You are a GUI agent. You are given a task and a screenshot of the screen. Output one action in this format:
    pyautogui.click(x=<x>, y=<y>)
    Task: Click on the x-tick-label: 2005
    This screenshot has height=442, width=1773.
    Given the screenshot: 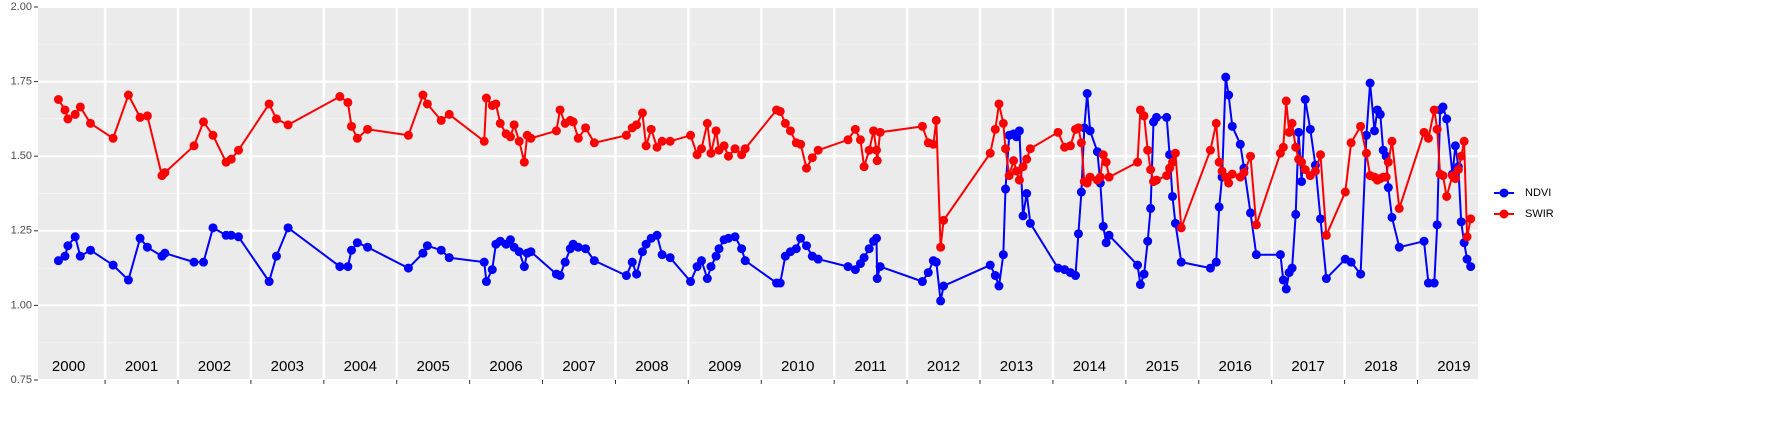 What is the action you would take?
    pyautogui.click(x=432, y=366)
    